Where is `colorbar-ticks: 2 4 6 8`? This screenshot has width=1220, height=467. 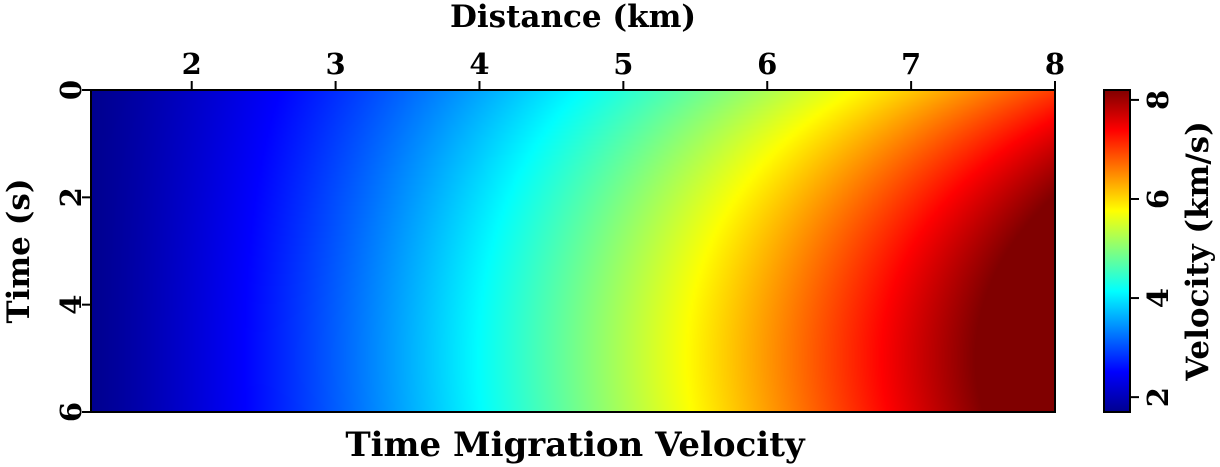 colorbar-ticks: 2 4 6 8 is located at coordinates (1152, 248).